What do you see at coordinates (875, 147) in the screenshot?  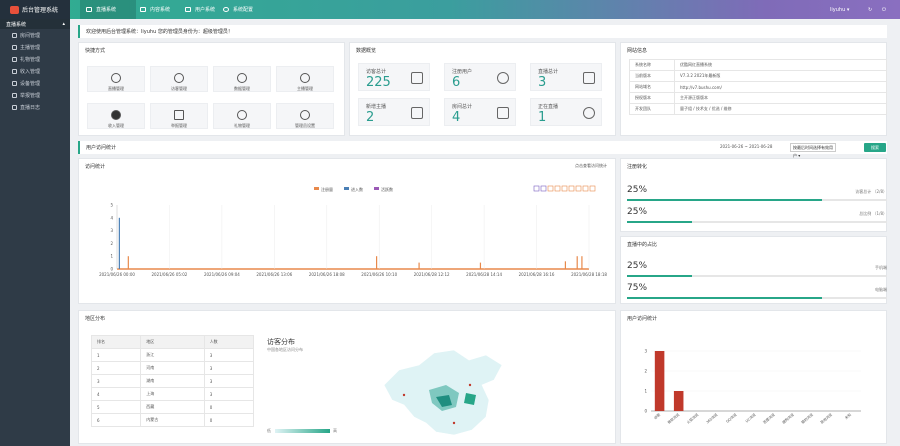 I see `search-button: 搜索` at bounding box center [875, 147].